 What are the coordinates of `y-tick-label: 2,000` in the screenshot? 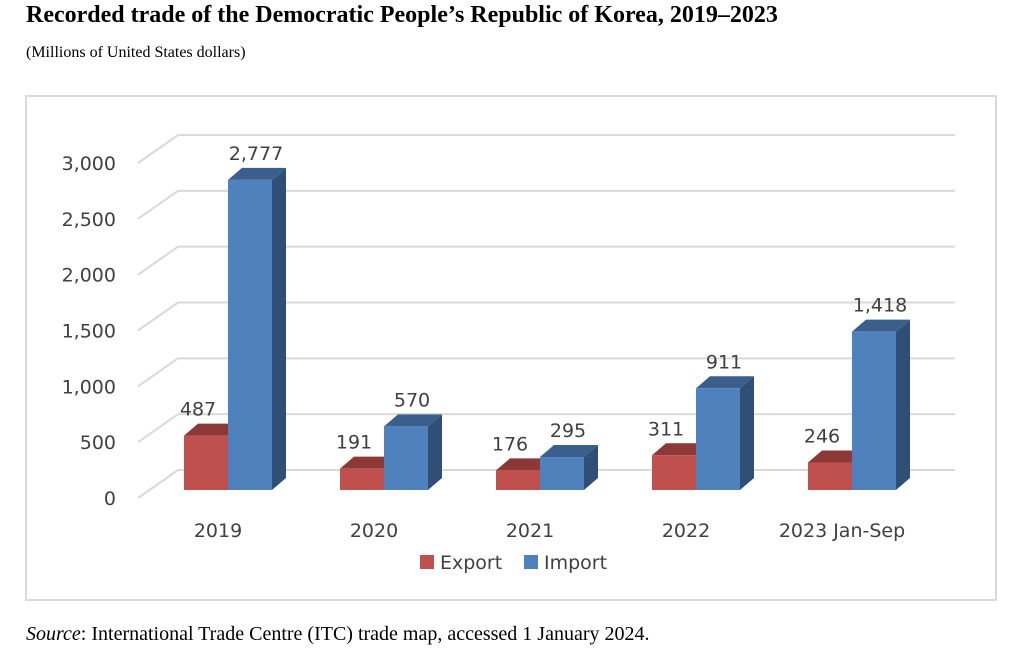 It's located at (89, 276).